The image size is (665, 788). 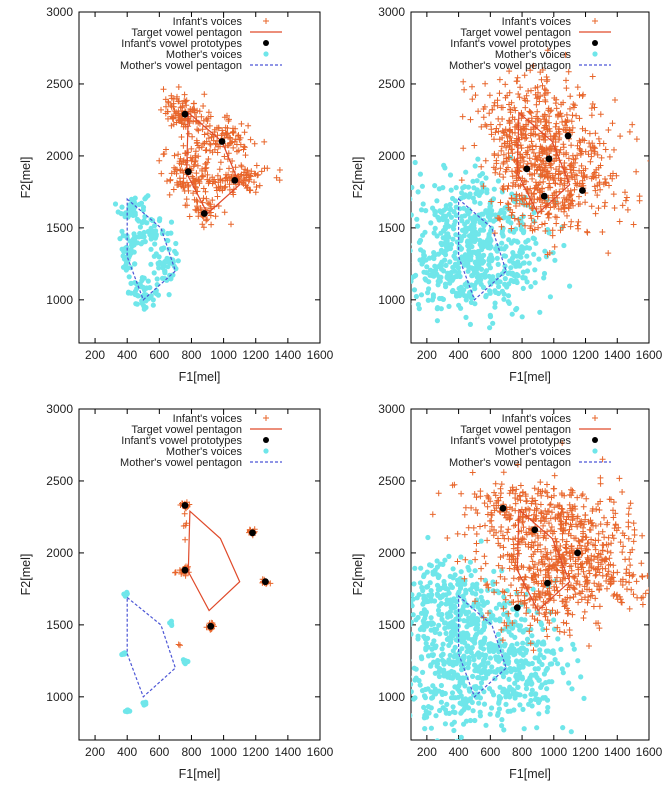 I want to click on x-tick-label: 800, so click(x=191, y=355).